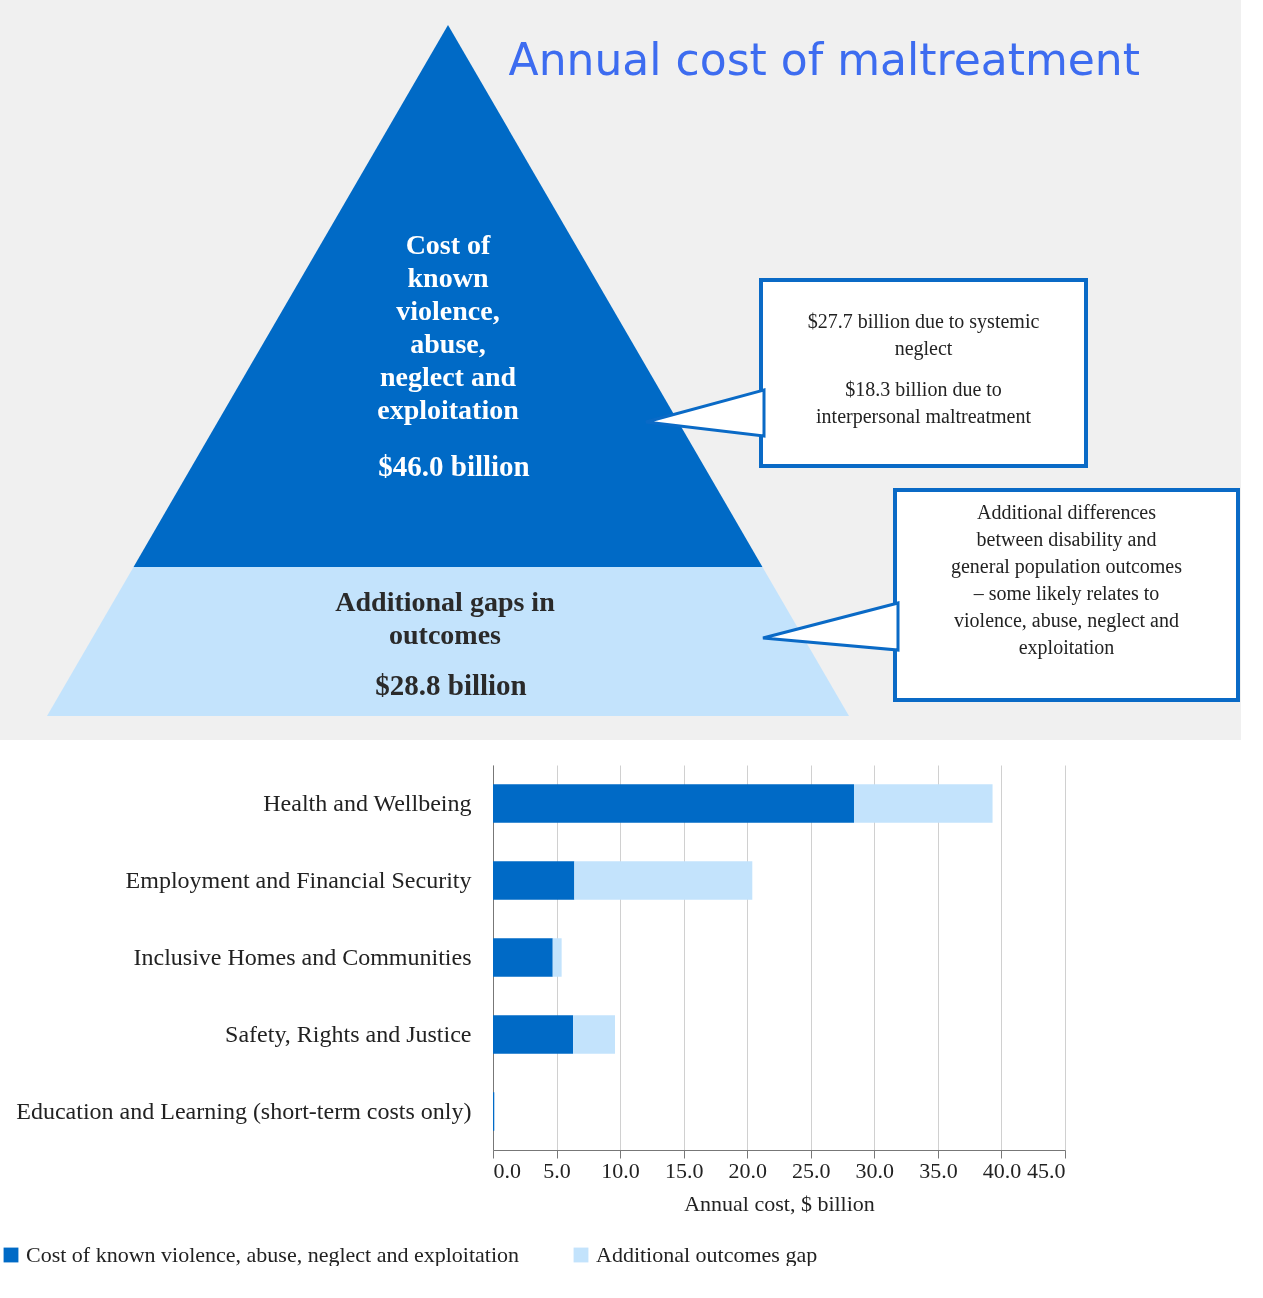 Image resolution: width=1263 pixels, height=1298 pixels. I want to click on x-tick-label: 45.0, so click(1046, 1170).